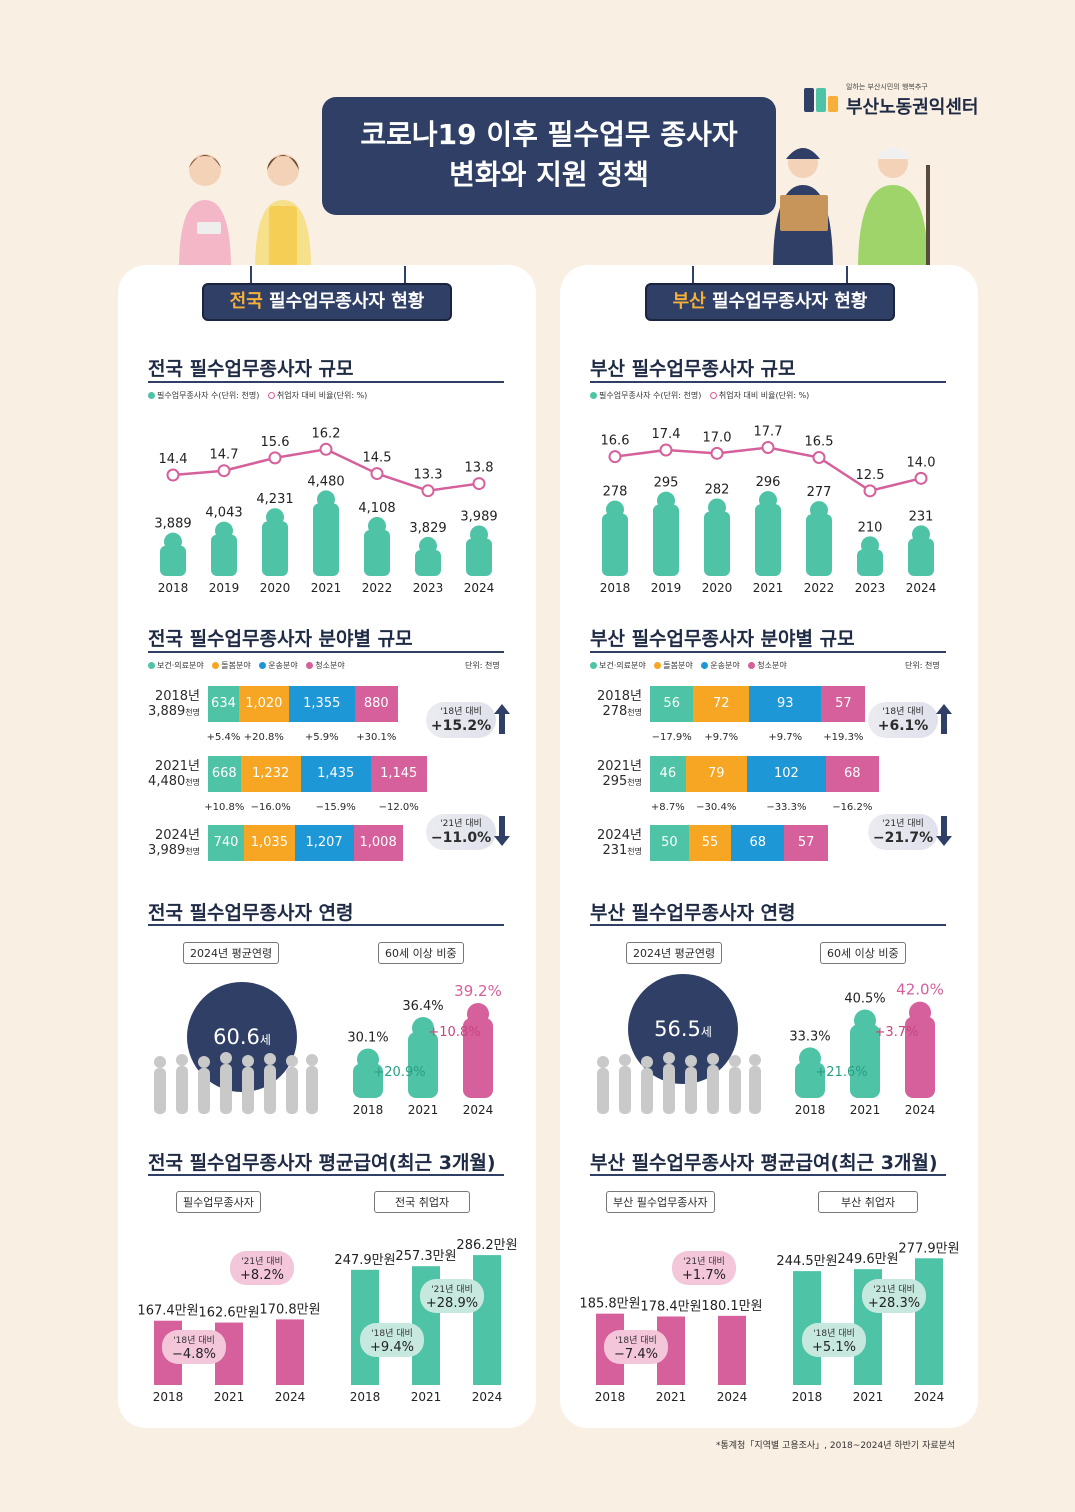 This screenshot has width=1075, height=1512. What do you see at coordinates (377, 458) in the screenshot?
I see `ratio-label: 14.5` at bounding box center [377, 458].